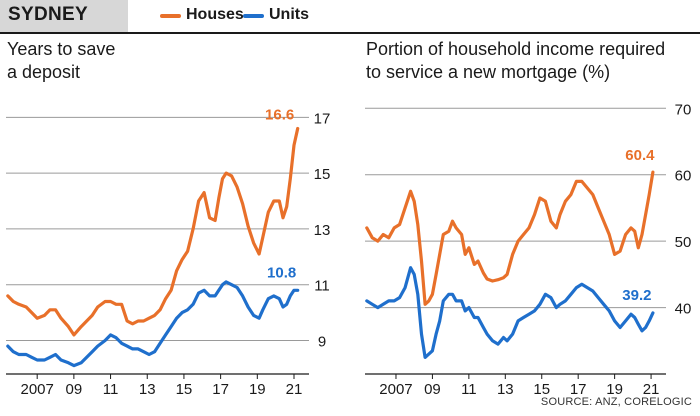  I want to click on series-line-mortgage-units, so click(510, 312).